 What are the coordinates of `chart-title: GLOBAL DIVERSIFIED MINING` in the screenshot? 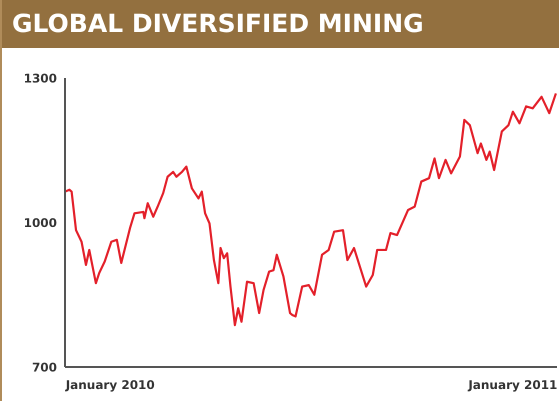 It's located at (280, 24).